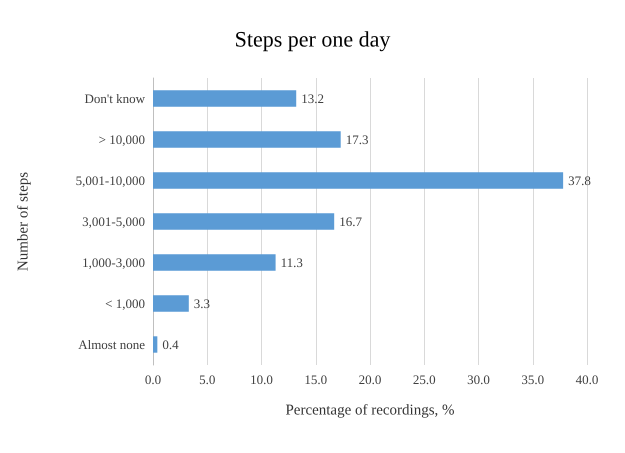  Describe the element at coordinates (202, 303) in the screenshot. I see `data-label: 3.3` at that location.